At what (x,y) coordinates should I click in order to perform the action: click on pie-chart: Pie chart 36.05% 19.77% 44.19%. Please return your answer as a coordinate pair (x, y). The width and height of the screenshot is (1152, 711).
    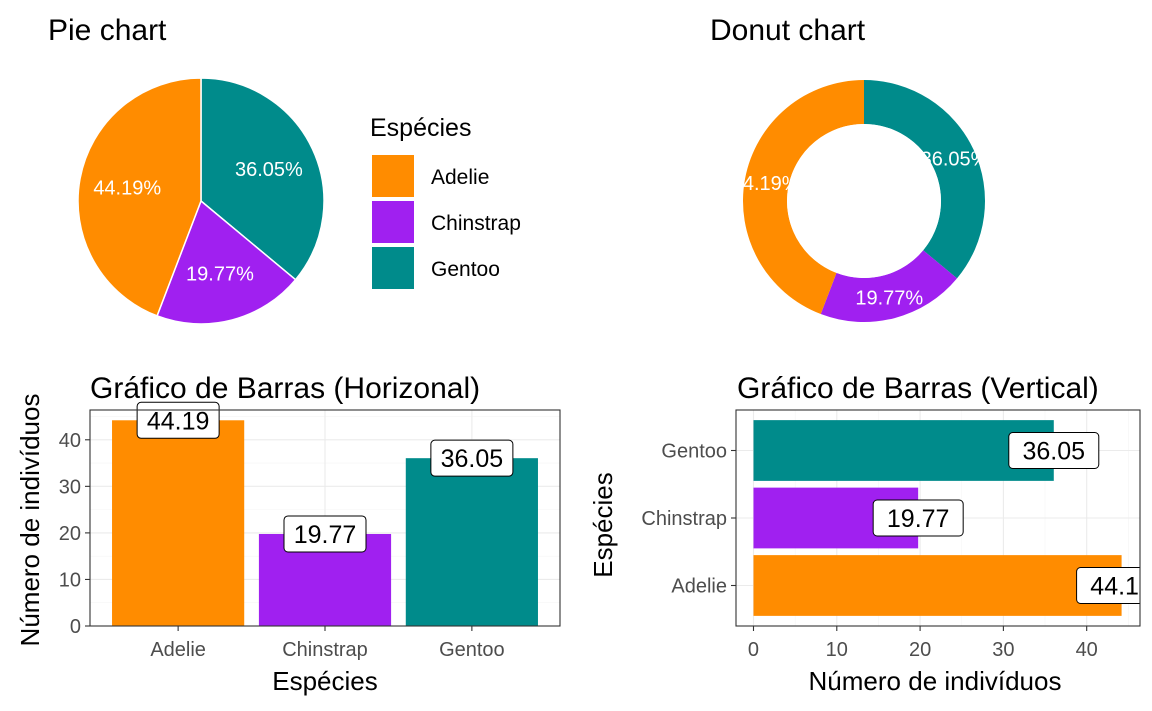
    Looking at the image, I should click on (186, 169).